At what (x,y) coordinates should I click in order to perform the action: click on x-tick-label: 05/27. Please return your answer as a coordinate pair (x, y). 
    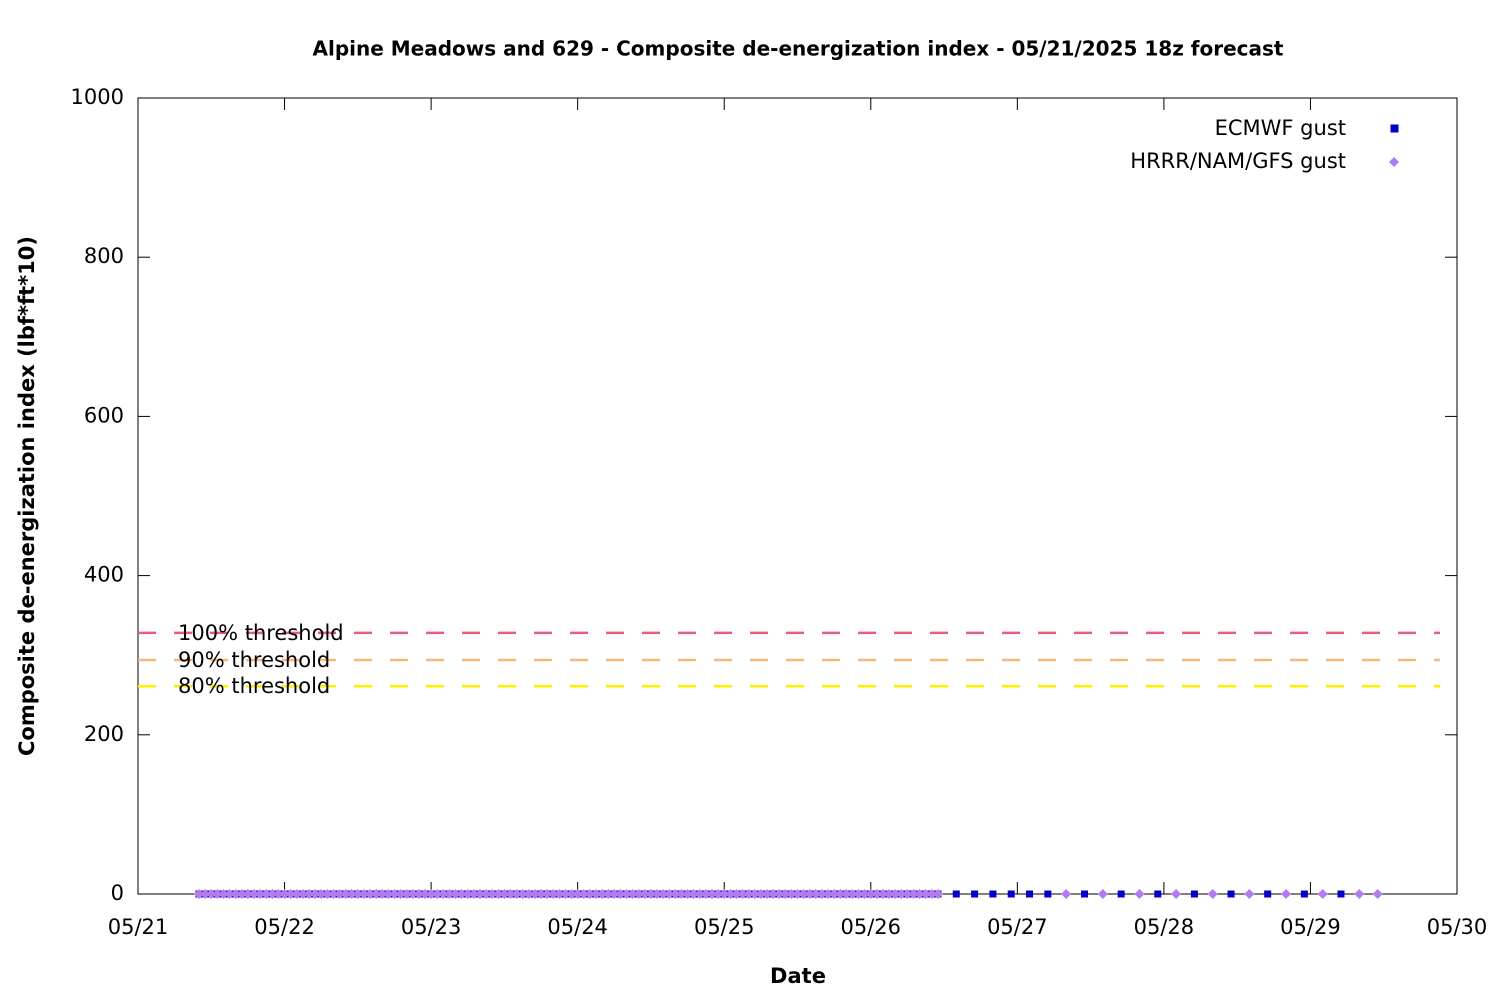
    Looking at the image, I should click on (1017, 927).